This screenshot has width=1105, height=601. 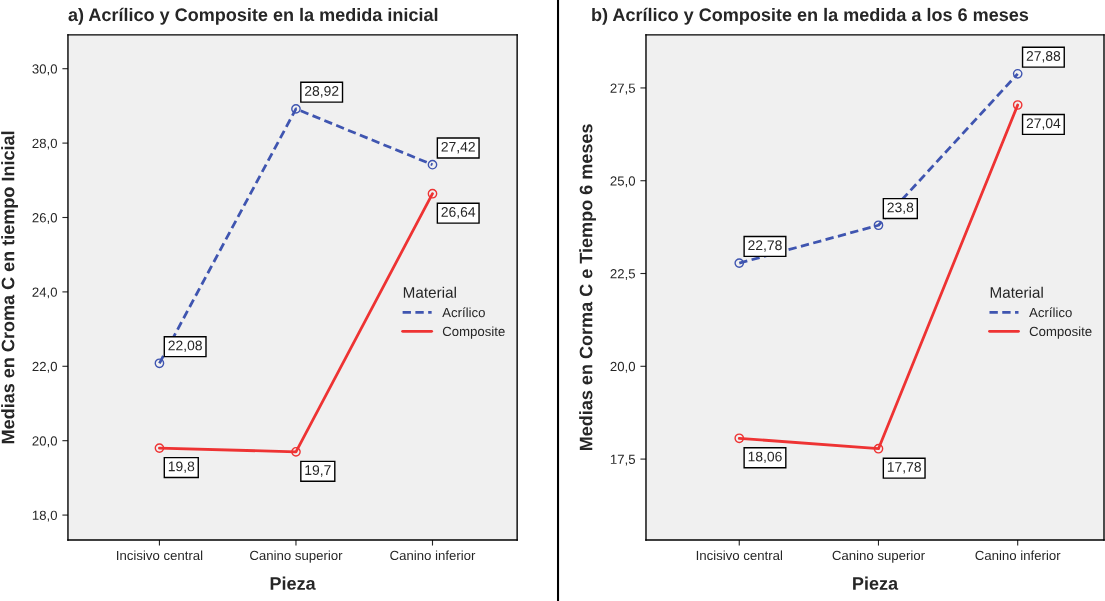 What do you see at coordinates (587, 287) in the screenshot?
I see `y-axis-title: Medias en Corma C e Tiempo 6 meses` at bounding box center [587, 287].